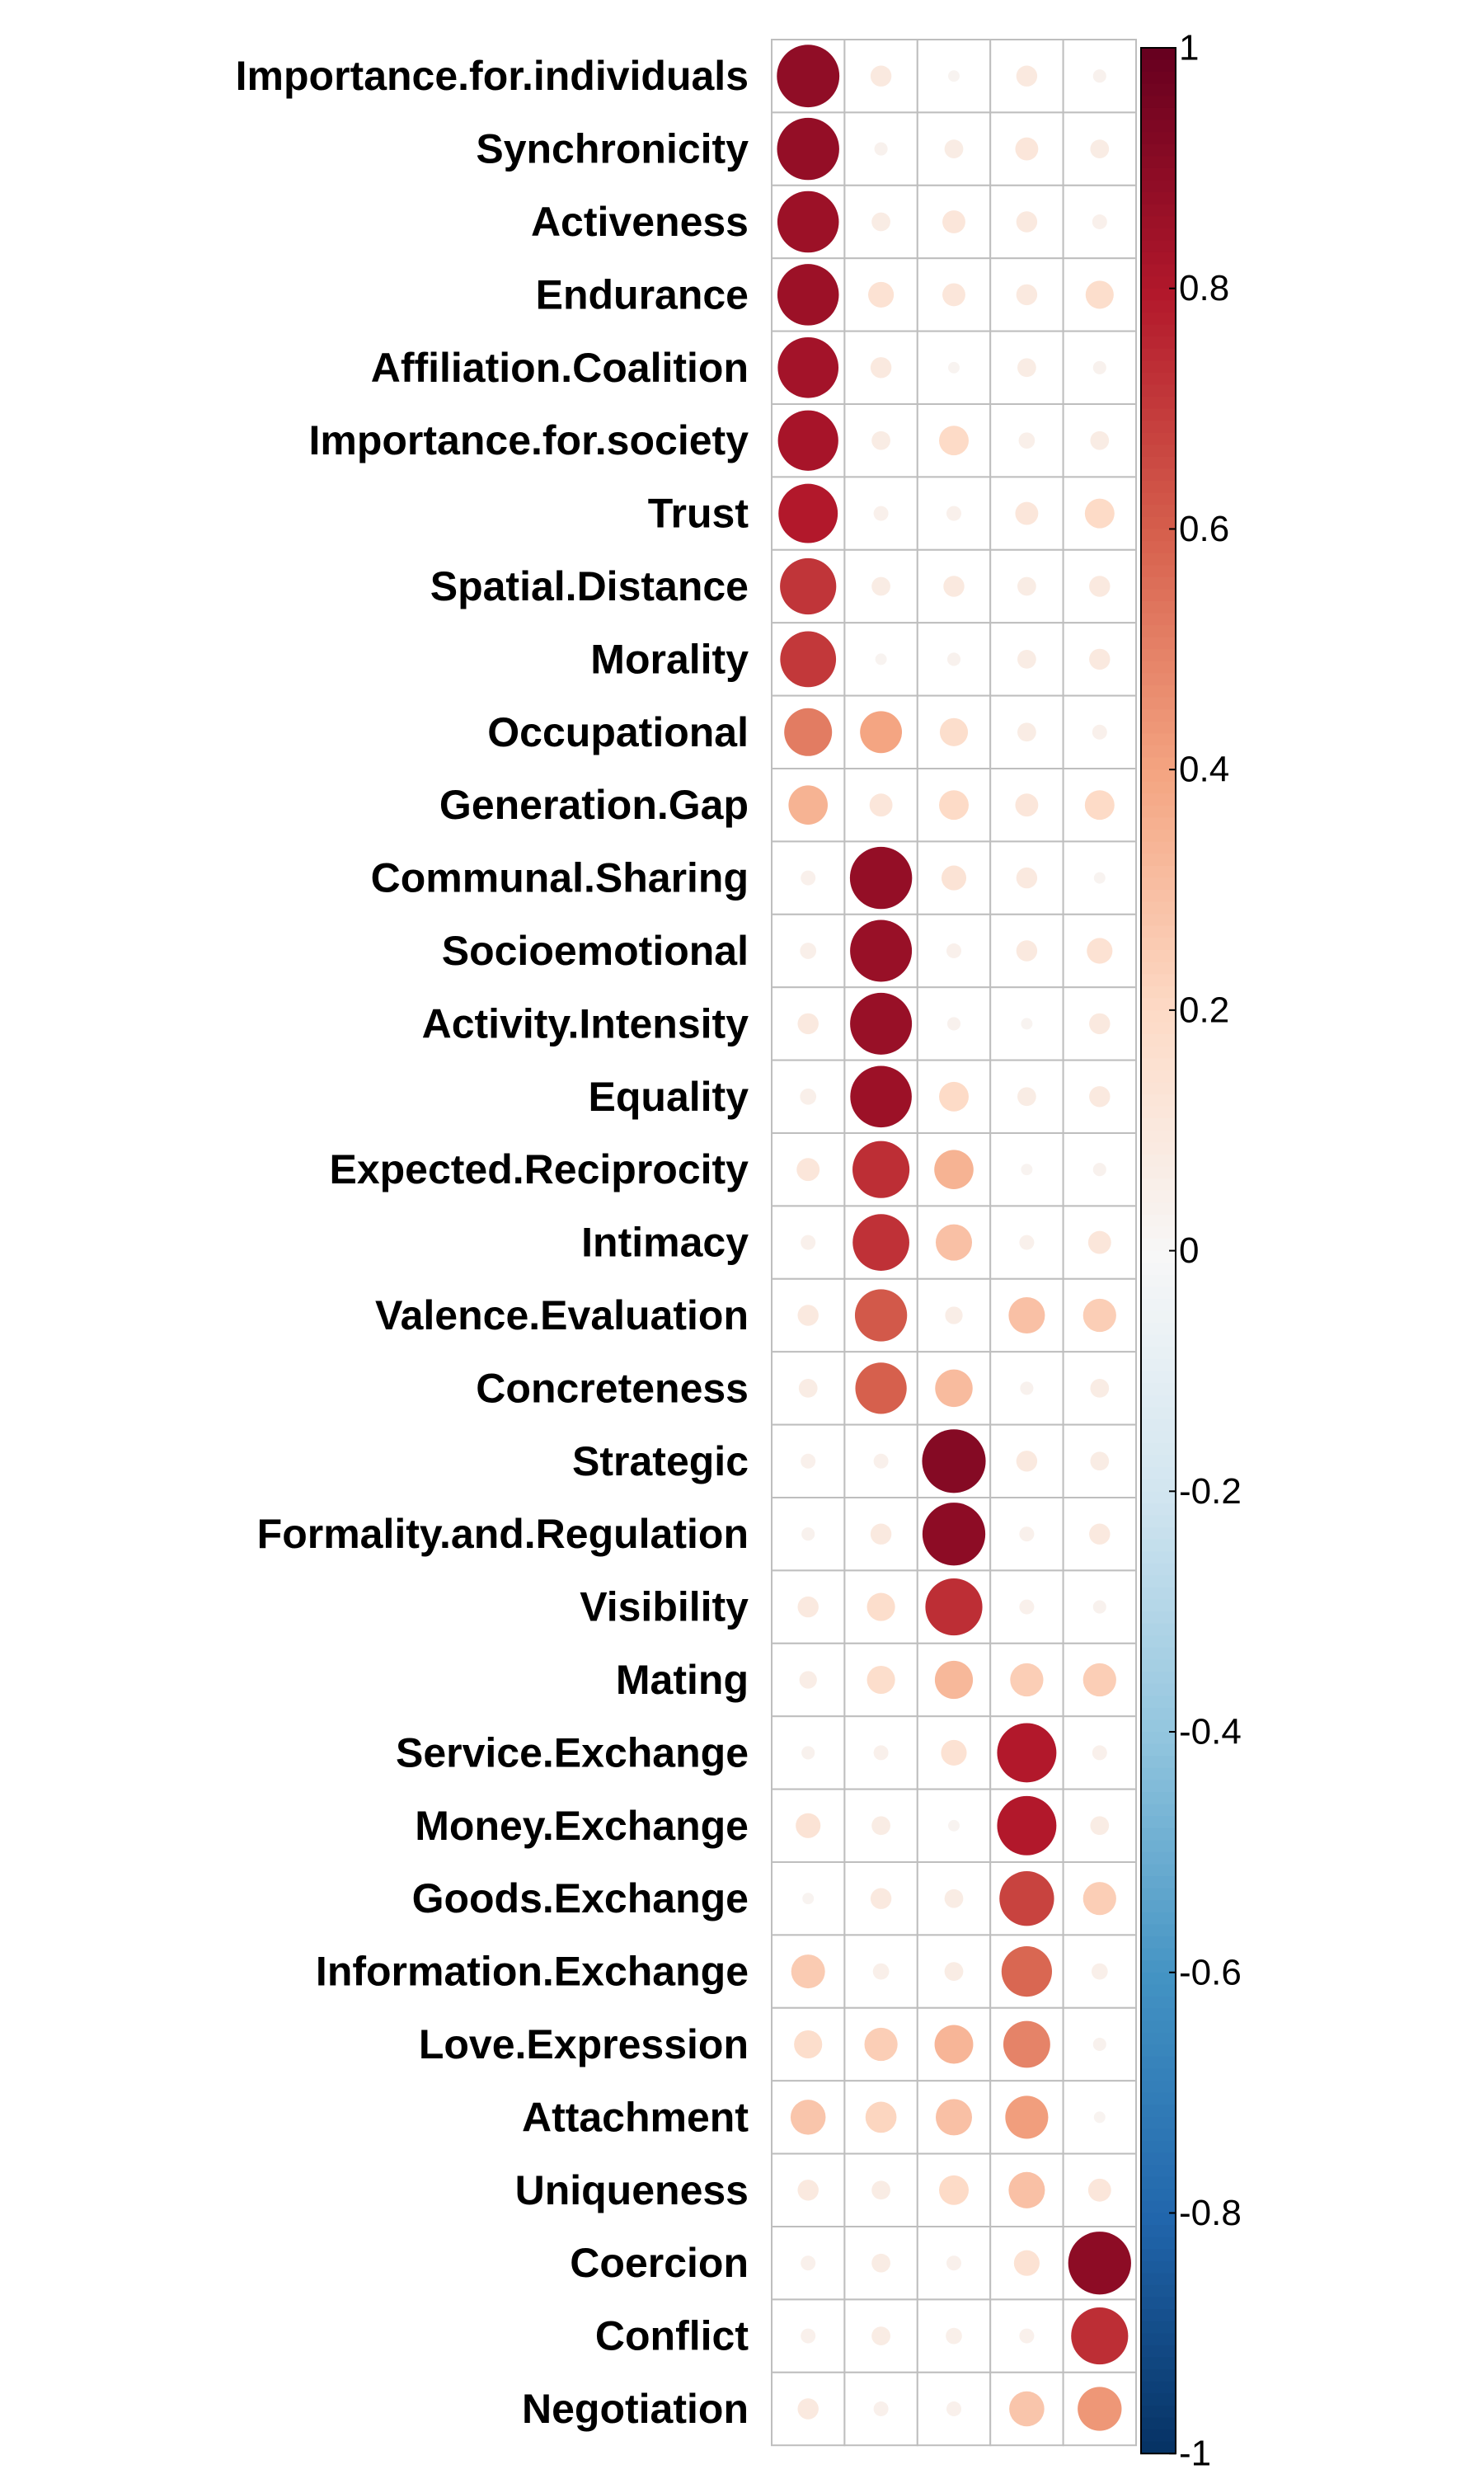 This screenshot has width=1484, height=2474. What do you see at coordinates (640, 222) in the screenshot?
I see `row-label: Activeness` at bounding box center [640, 222].